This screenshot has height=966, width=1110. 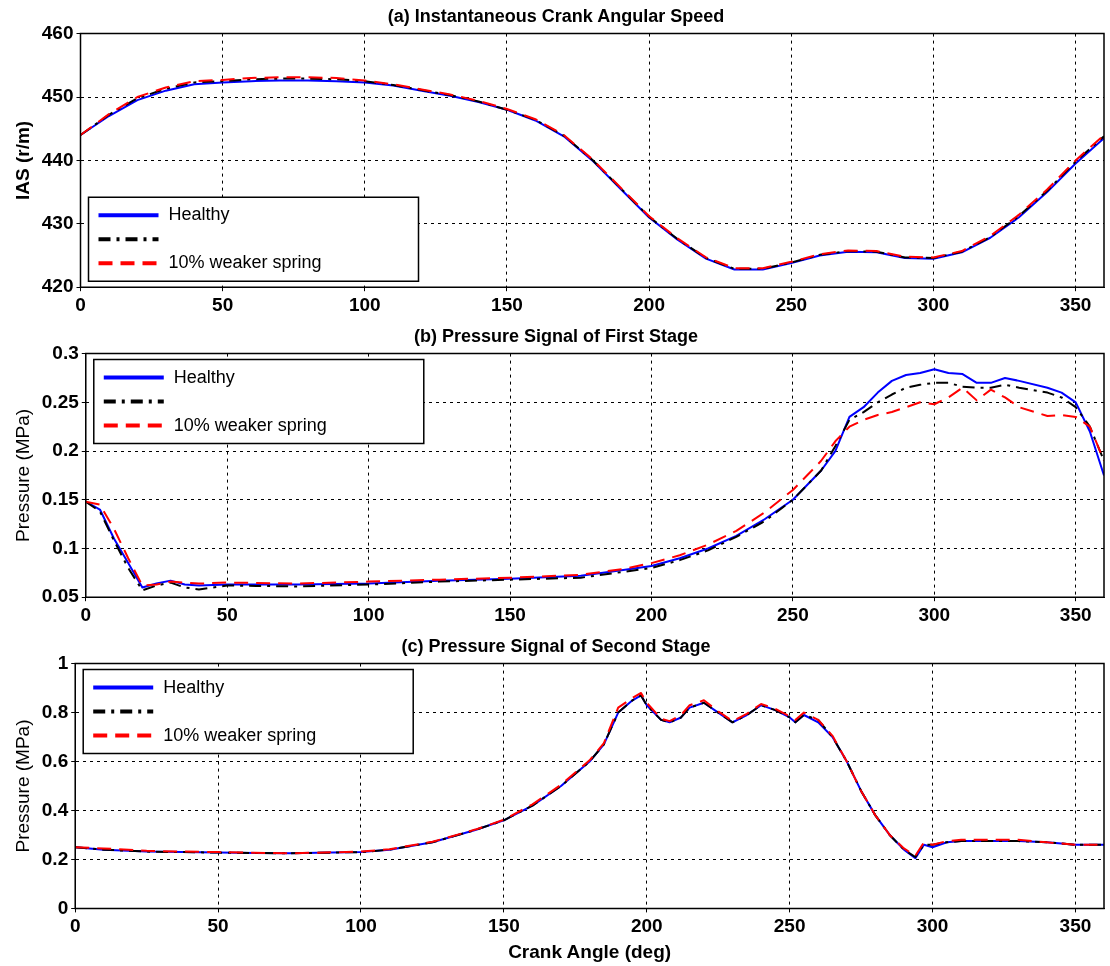 I want to click on y-tick-label: 430, so click(x=57, y=223).